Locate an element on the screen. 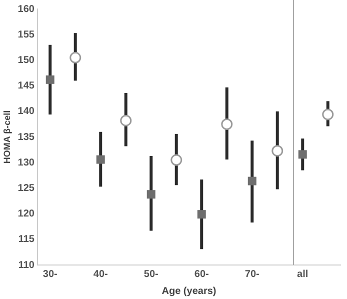 The image size is (347, 299). x-tick-label: 50- is located at coordinates (151, 274).